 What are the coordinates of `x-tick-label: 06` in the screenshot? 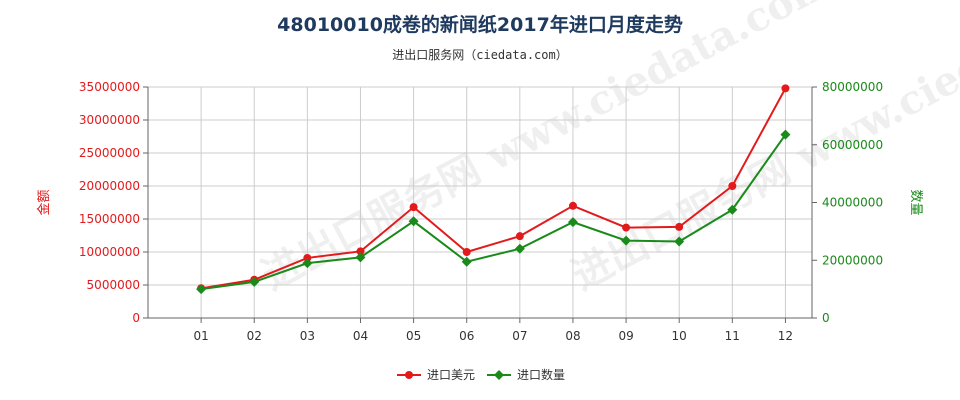 It's located at (466, 336).